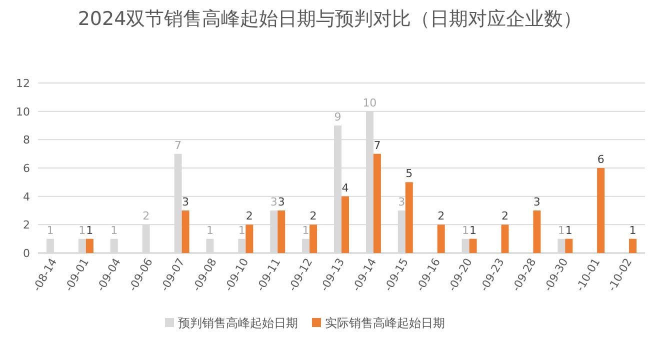 This screenshot has width=657, height=347. What do you see at coordinates (26, 253) in the screenshot?
I see `y-tick-label: 0` at bounding box center [26, 253].